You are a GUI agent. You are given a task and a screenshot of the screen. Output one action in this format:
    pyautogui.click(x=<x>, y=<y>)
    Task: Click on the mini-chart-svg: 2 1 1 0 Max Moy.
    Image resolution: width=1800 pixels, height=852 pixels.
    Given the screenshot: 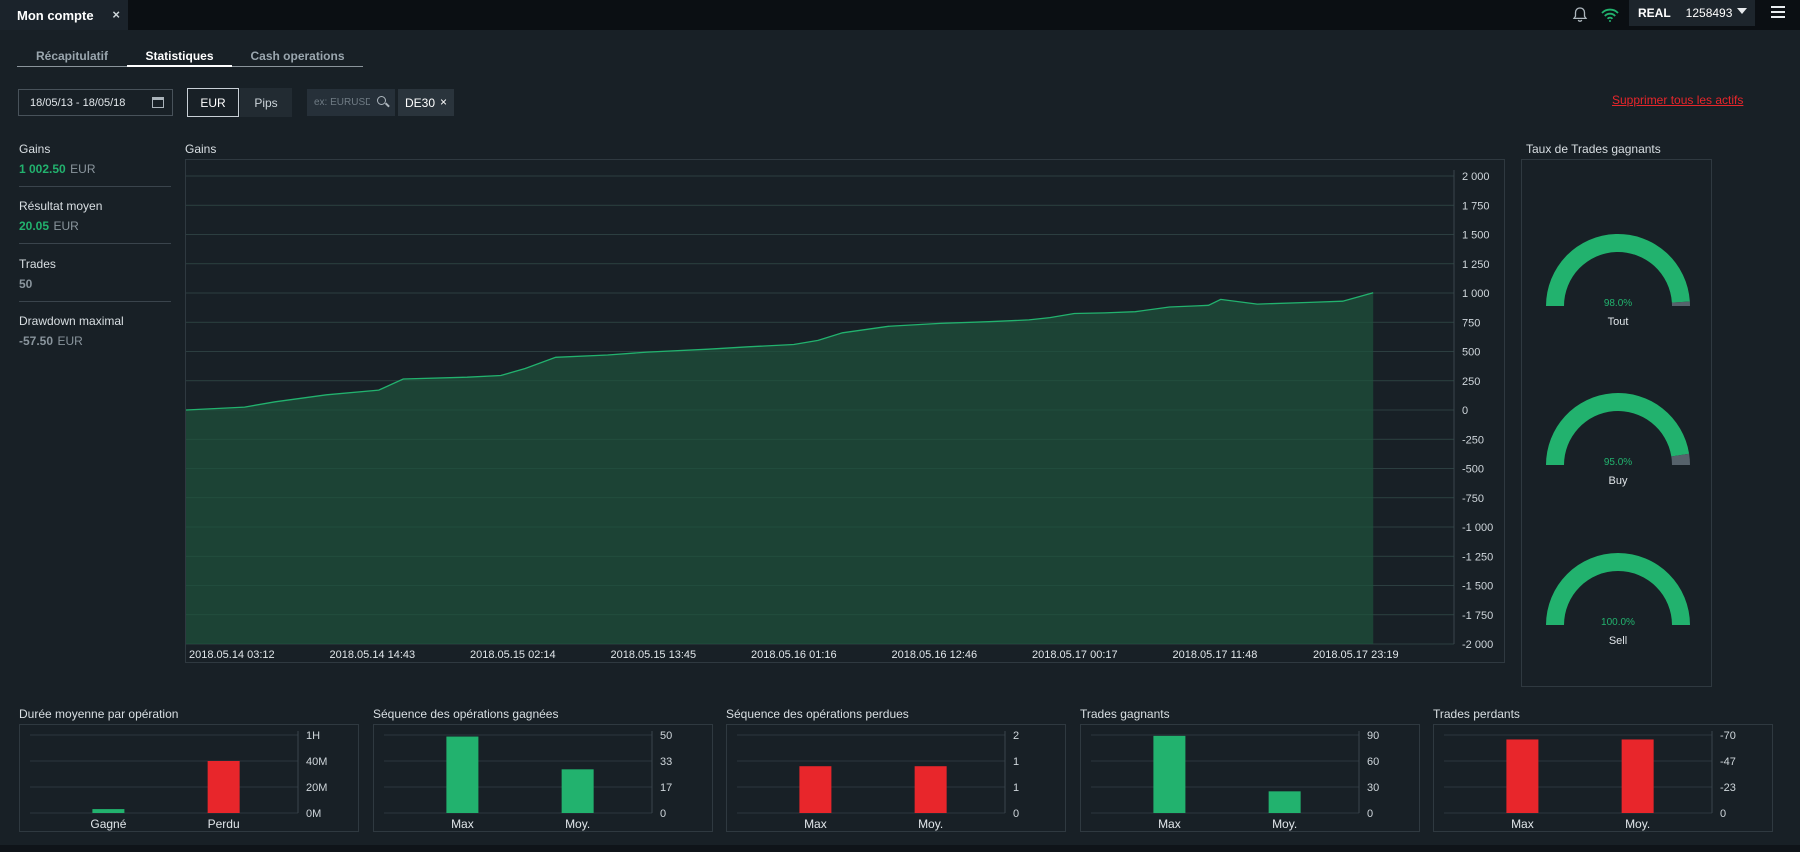 What is the action you would take?
    pyautogui.click(x=878, y=780)
    